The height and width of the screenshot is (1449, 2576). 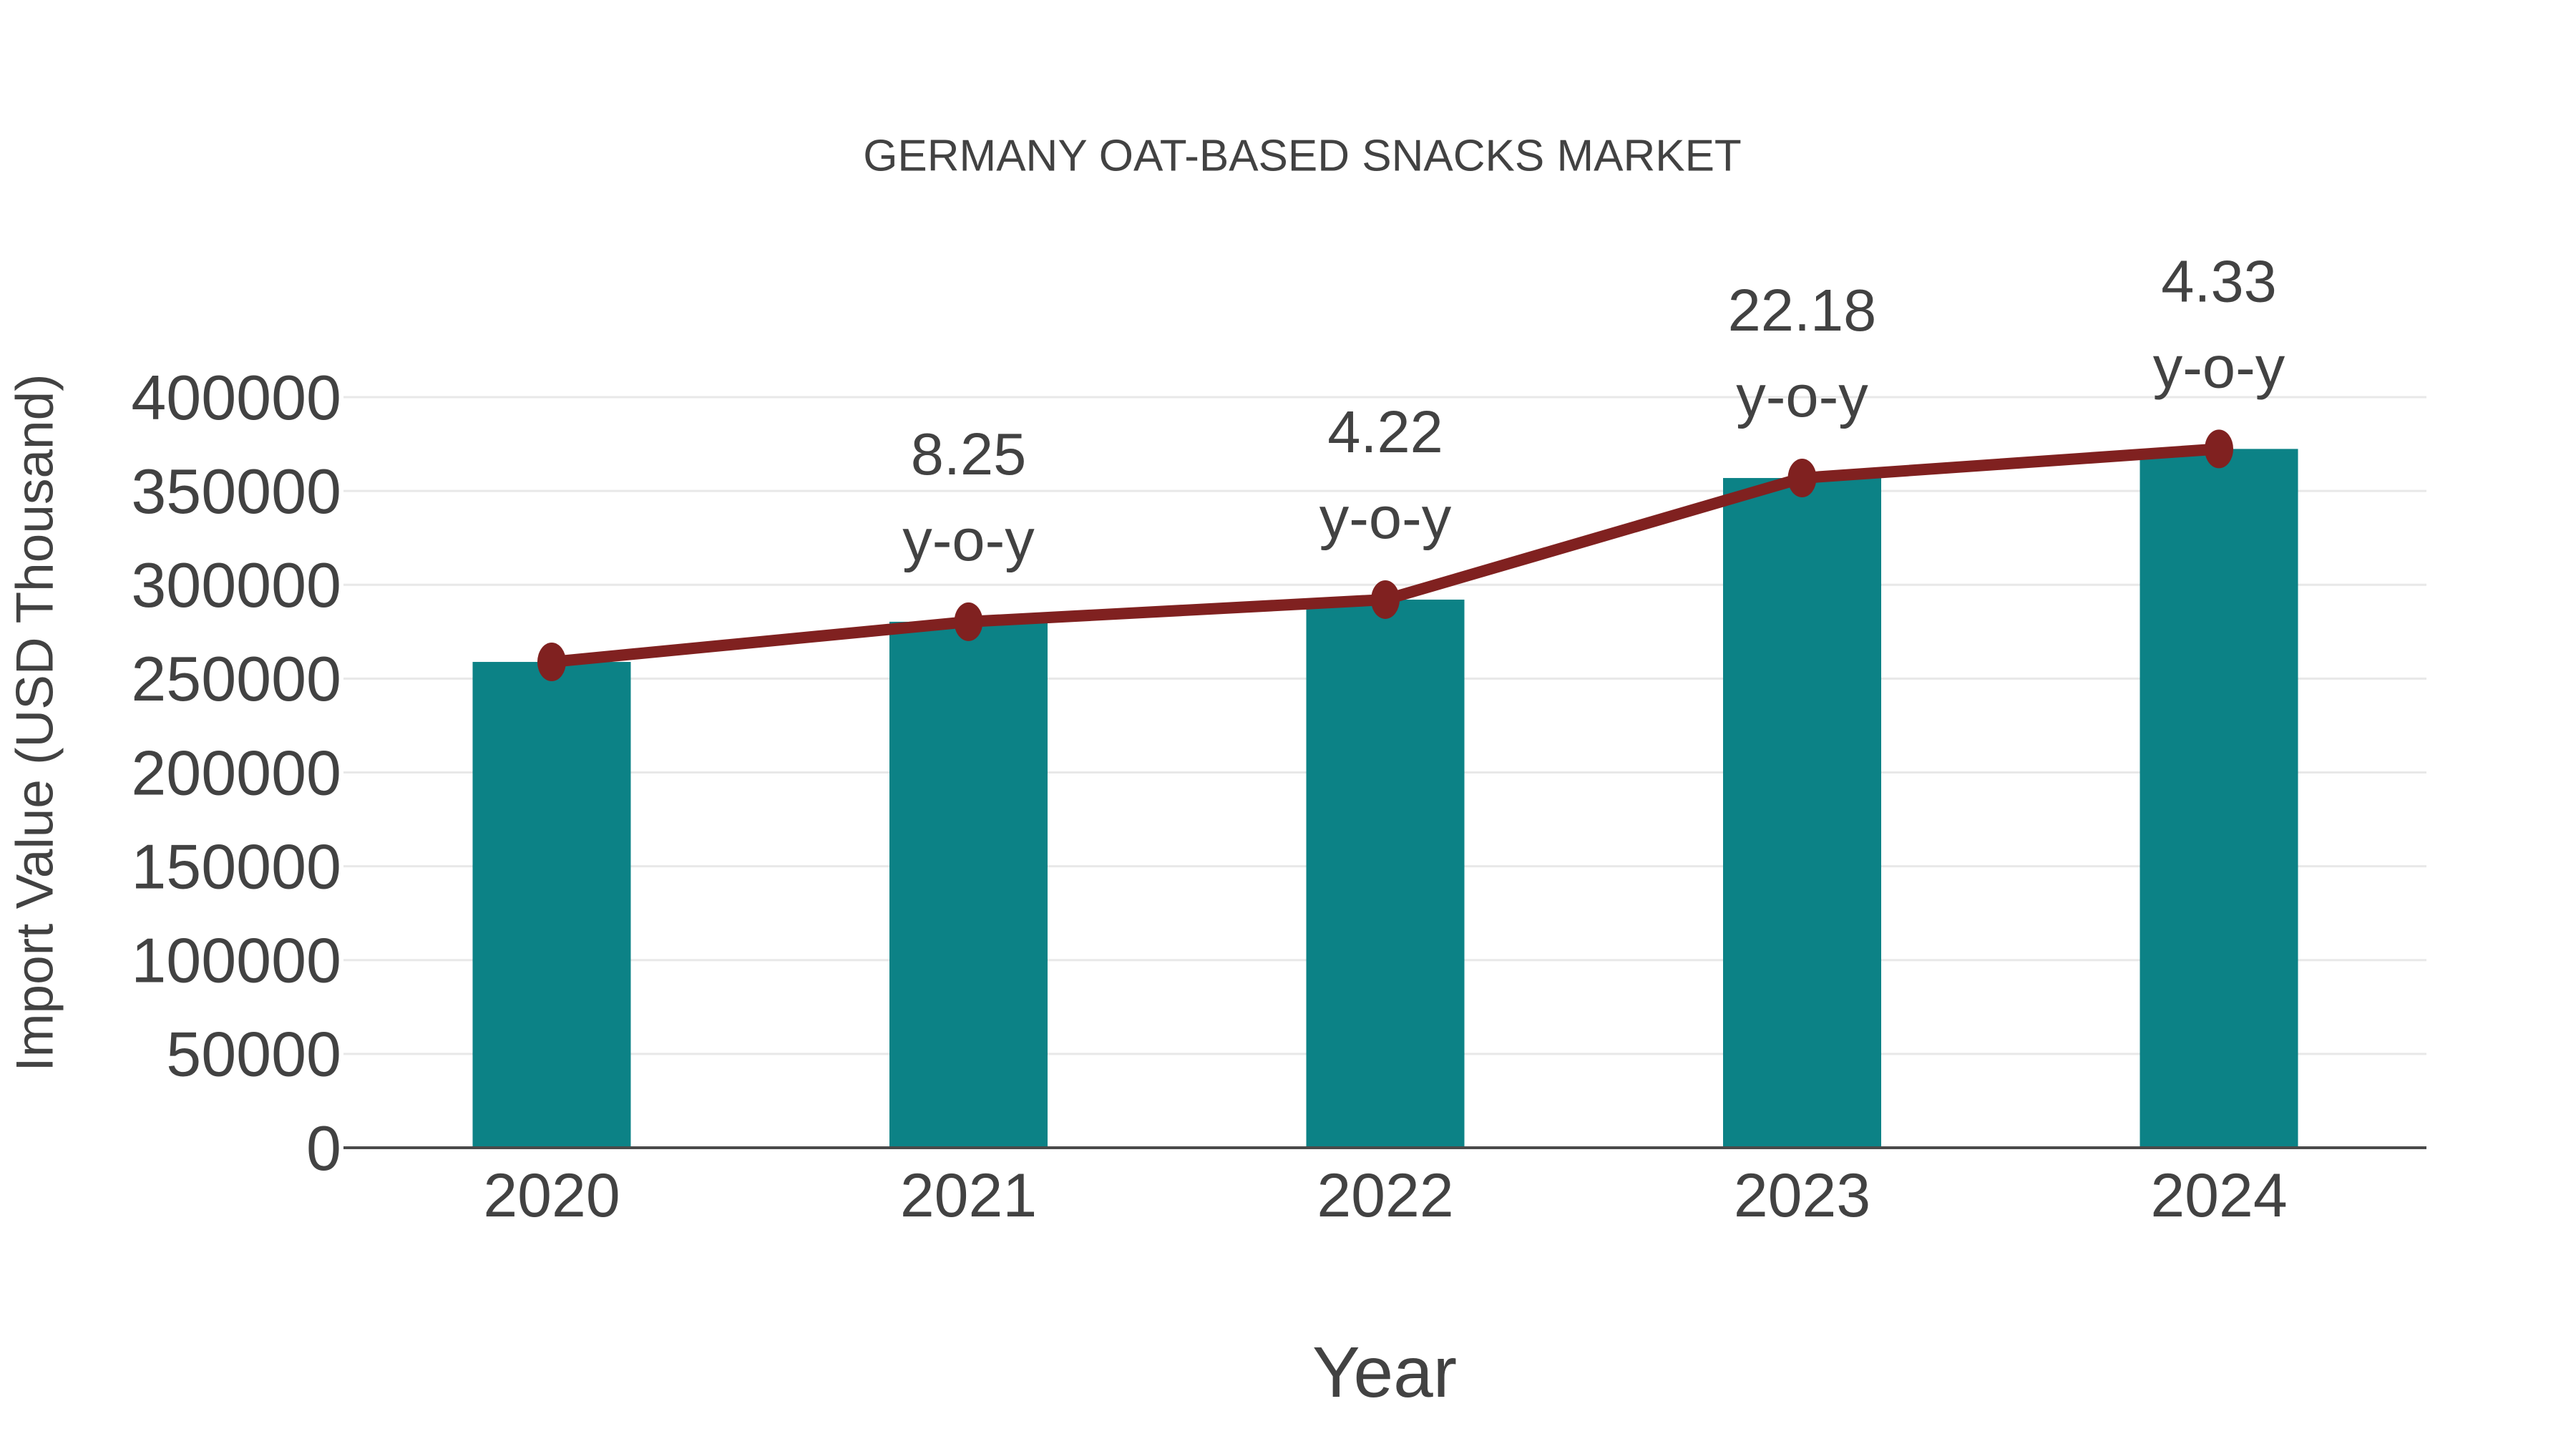 What do you see at coordinates (236, 866) in the screenshot?
I see `y-tick-label: 150000` at bounding box center [236, 866].